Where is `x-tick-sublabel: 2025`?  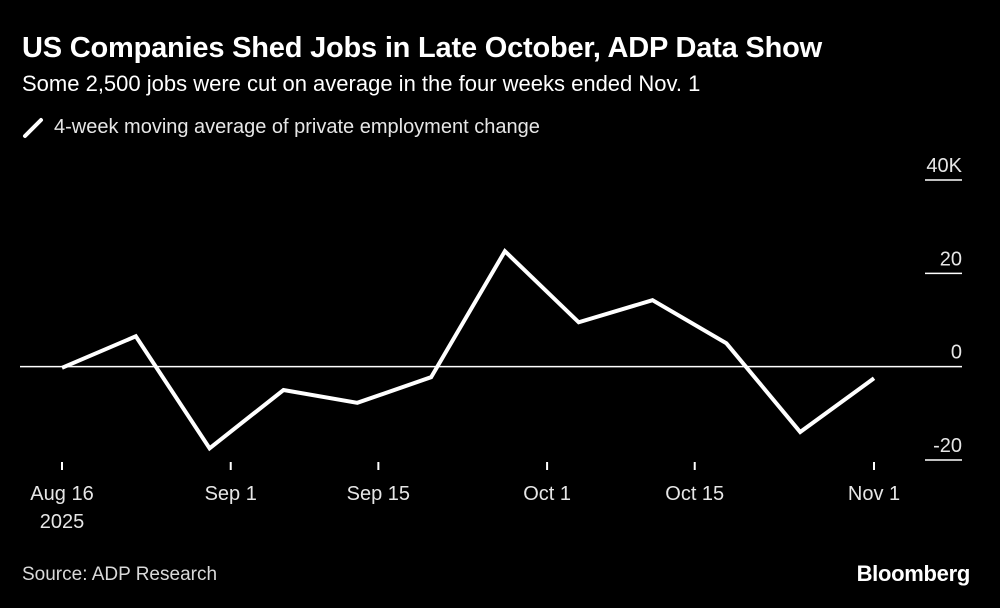 x-tick-sublabel: 2025 is located at coordinates (62, 522).